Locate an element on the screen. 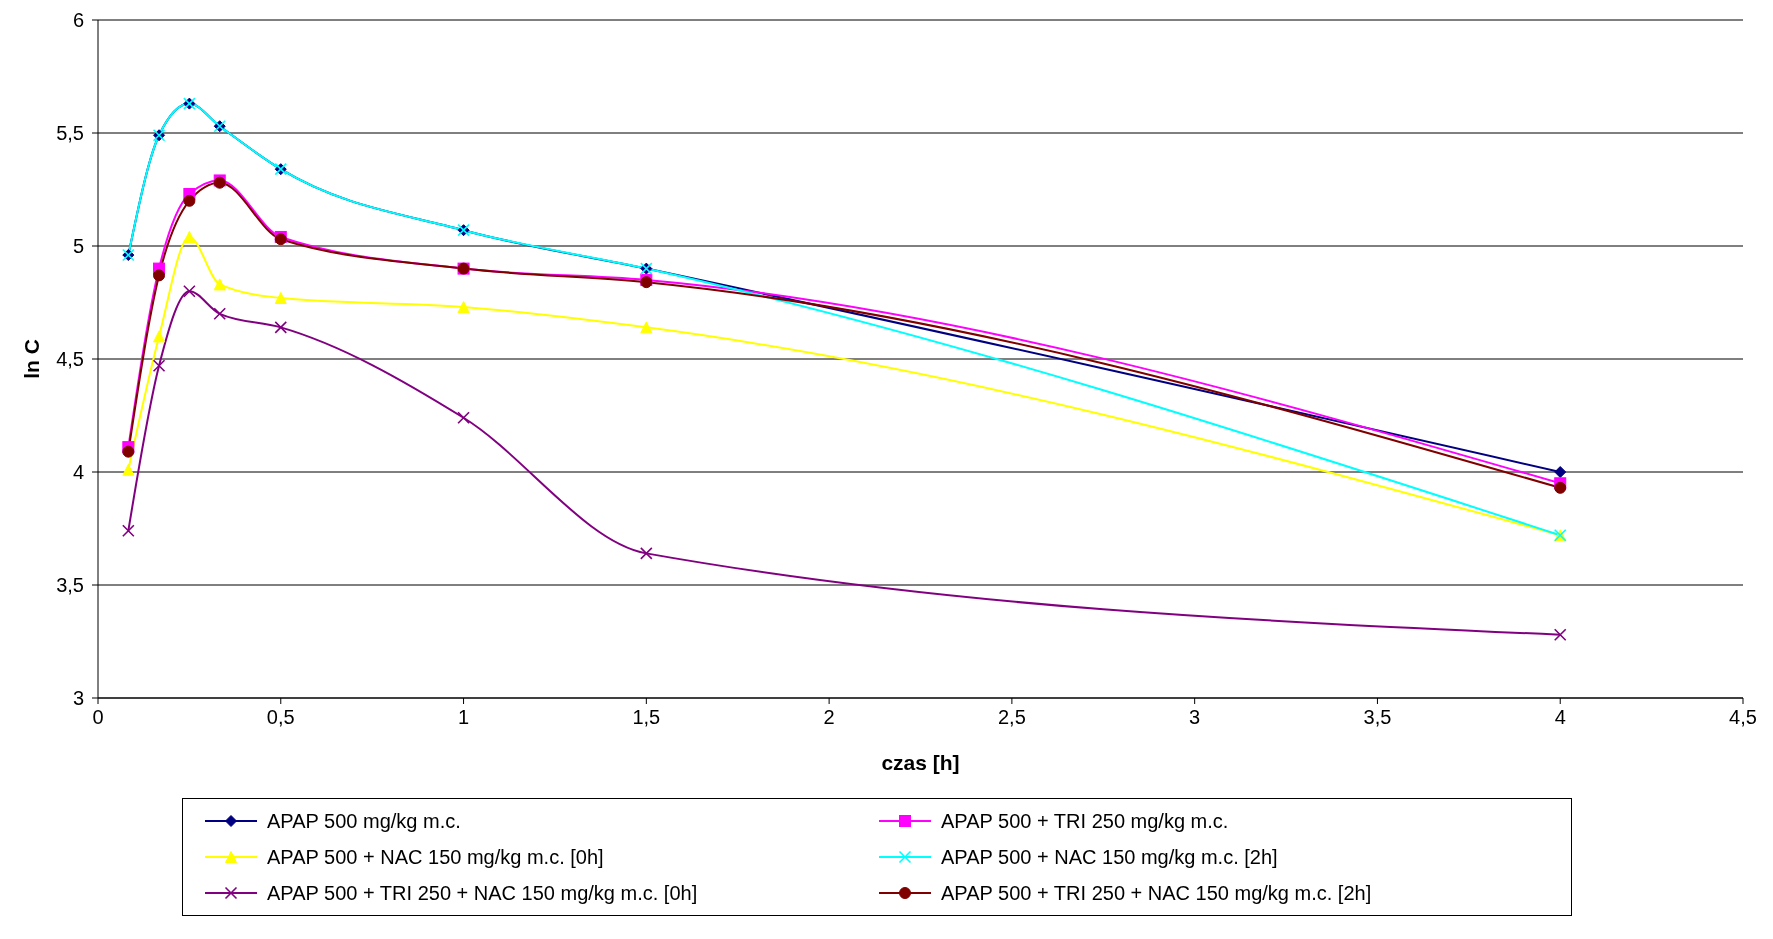  y-axis-title: ln C is located at coordinates (32, 359).